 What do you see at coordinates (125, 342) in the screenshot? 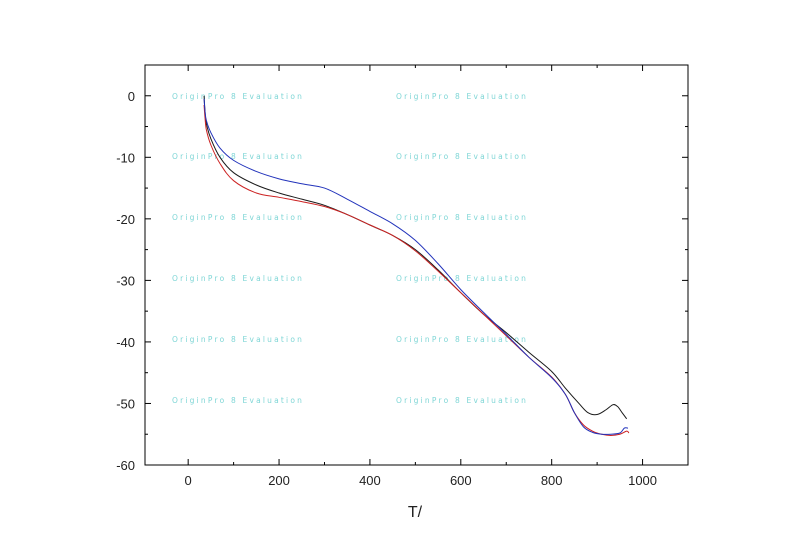
I see `y-tick-label: -40` at bounding box center [125, 342].